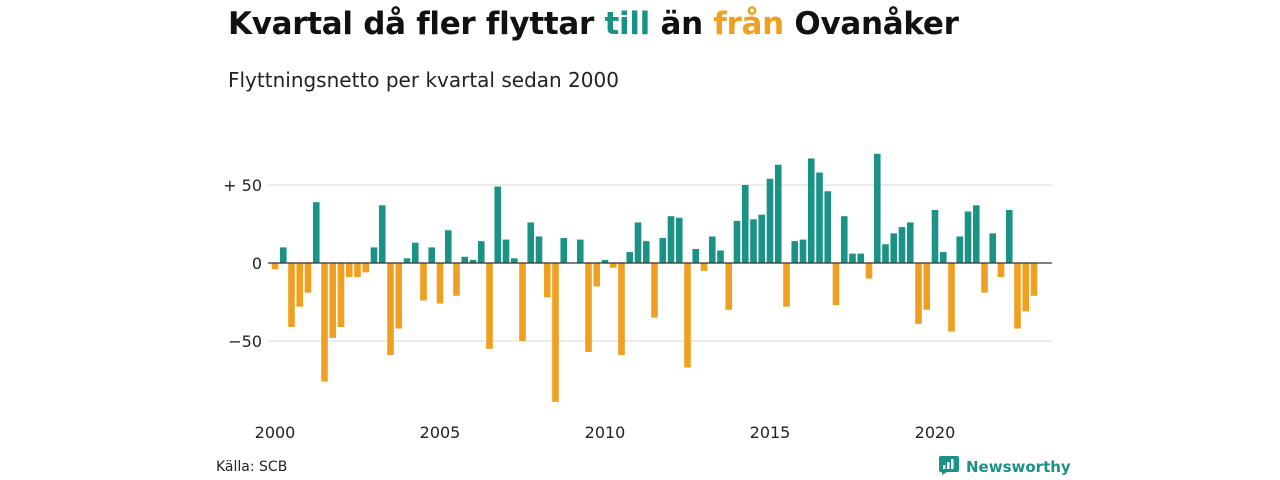  Describe the element at coordinates (252, 467) in the screenshot. I see `source-note: Källa: SCB` at that location.